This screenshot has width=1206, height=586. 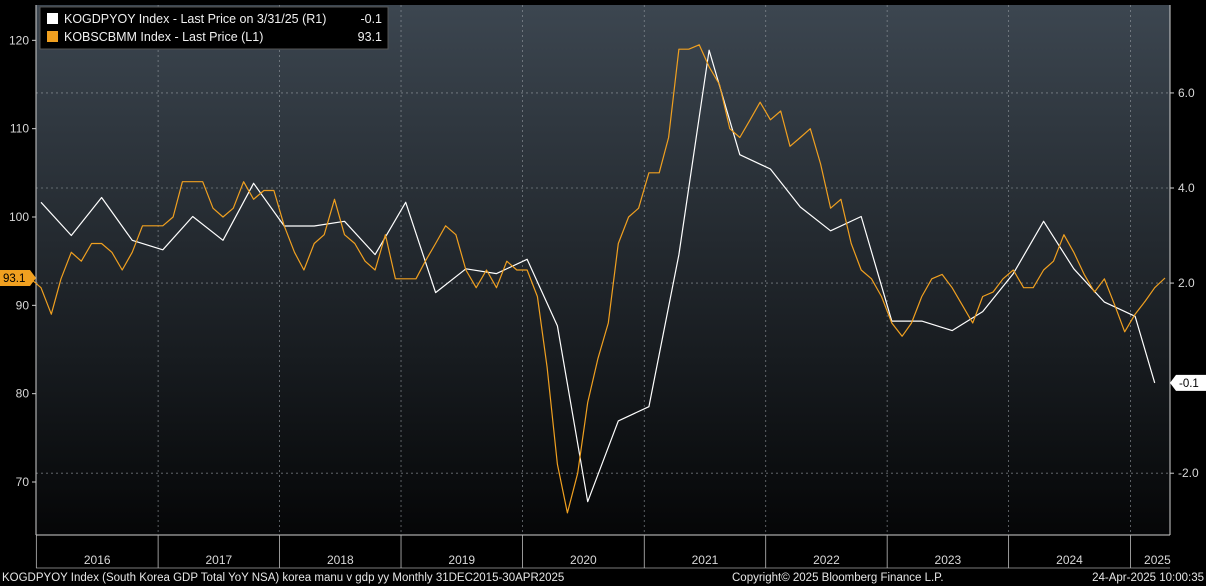 I want to click on left-value-tag, so click(x=18, y=277).